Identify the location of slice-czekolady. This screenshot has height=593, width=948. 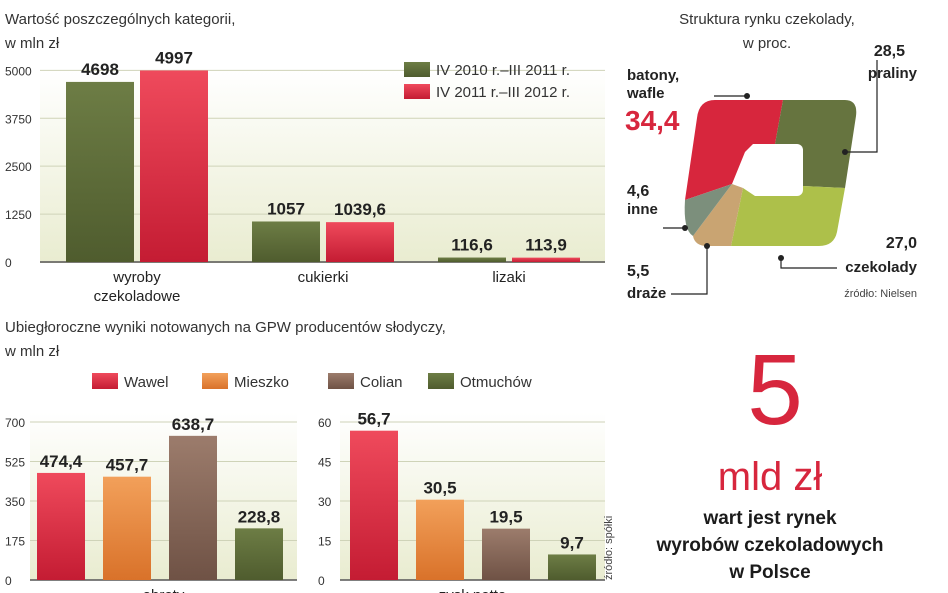
(788, 216).